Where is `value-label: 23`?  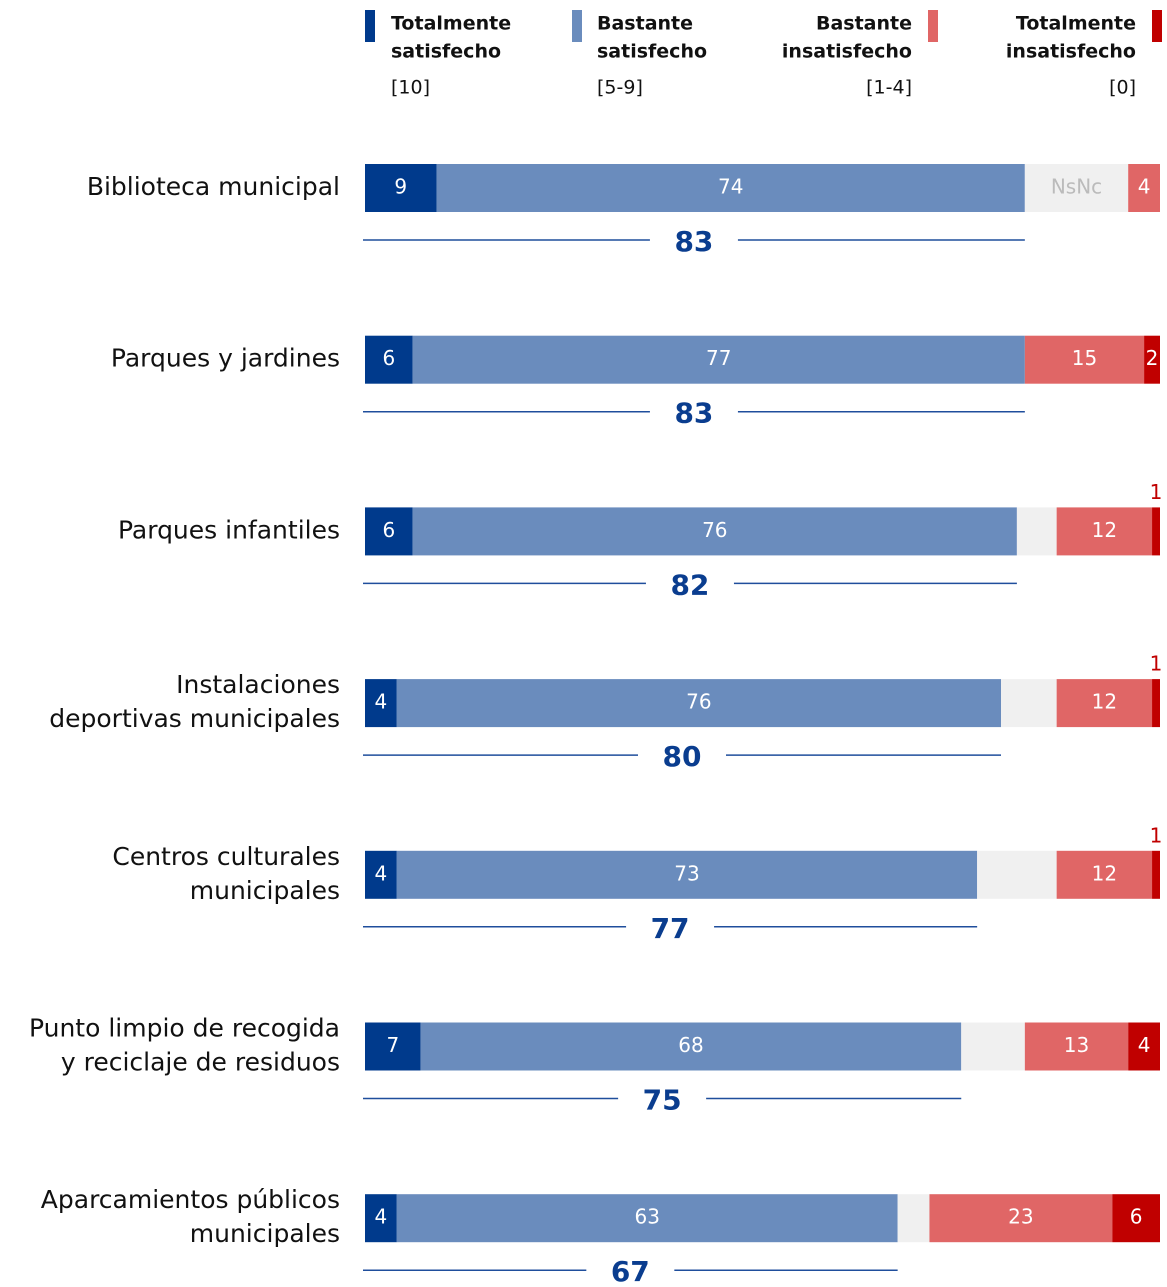 value-label: 23 is located at coordinates (1020, 1217).